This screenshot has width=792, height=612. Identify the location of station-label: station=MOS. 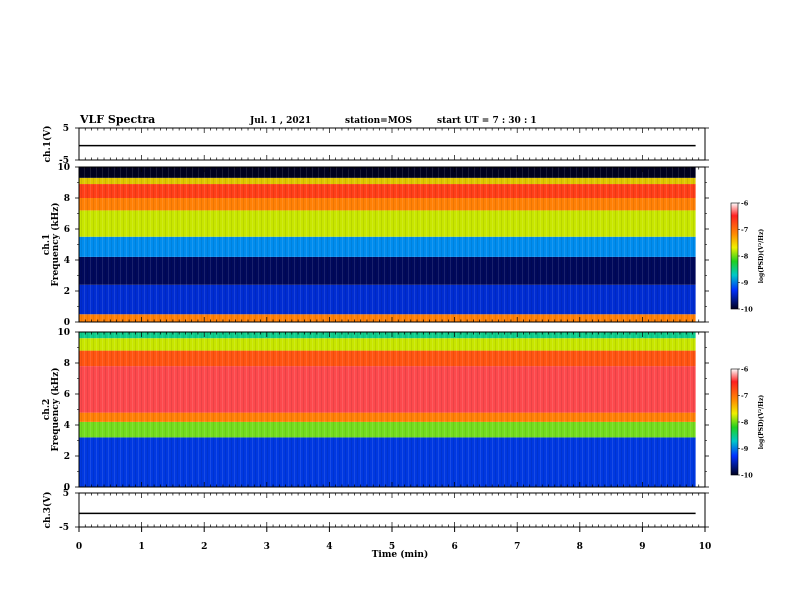
(378, 121).